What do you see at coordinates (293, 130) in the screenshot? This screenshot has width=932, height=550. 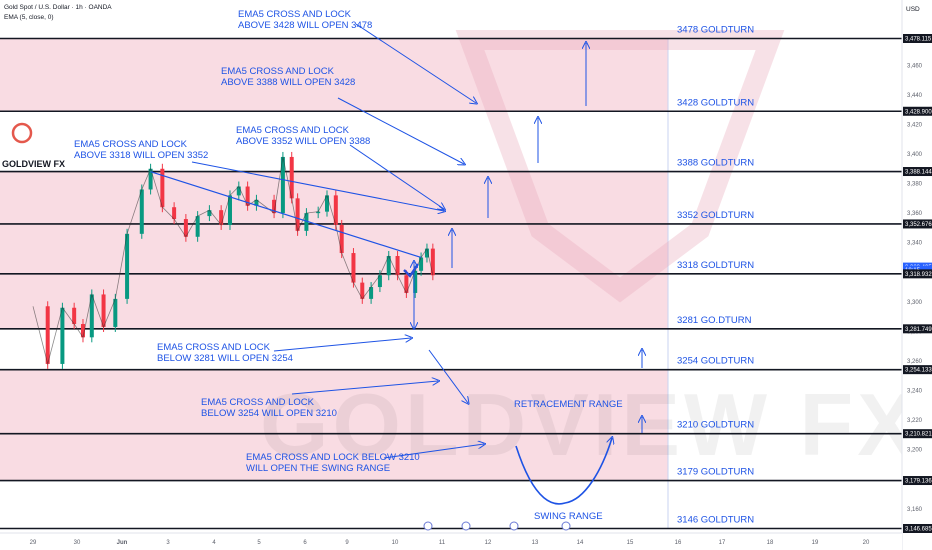 I see `annotation-3-line-0: EMA5 CROSS AND LOCK` at bounding box center [293, 130].